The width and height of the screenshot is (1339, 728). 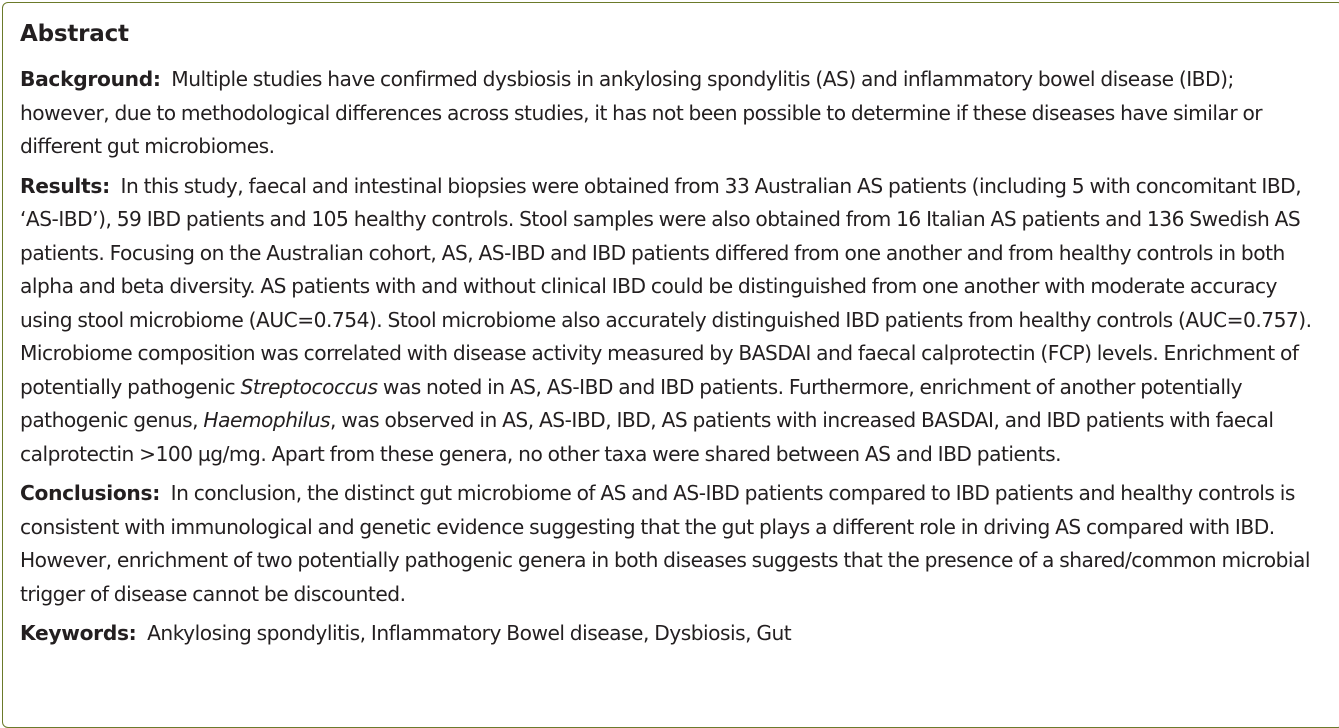 What do you see at coordinates (90, 493) in the screenshot?
I see `conclusions-label: Conclusions:` at bounding box center [90, 493].